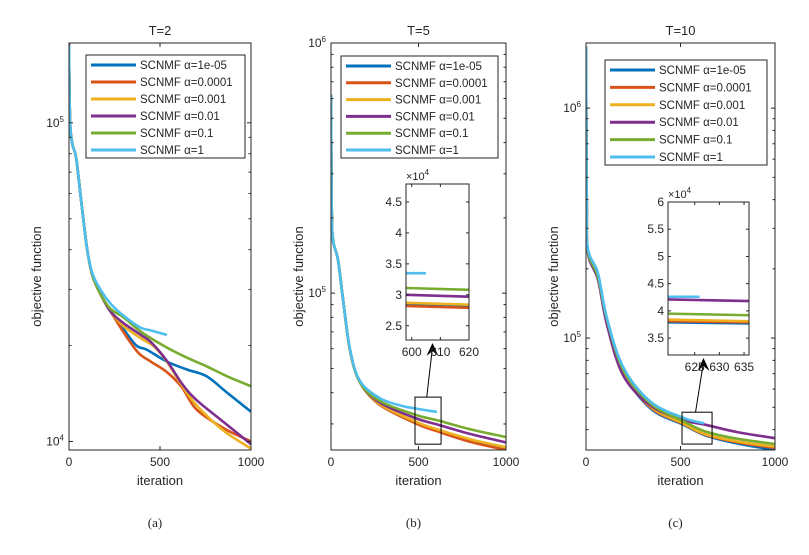  I want to click on inset-x-tick-label: 600, so click(412, 352).